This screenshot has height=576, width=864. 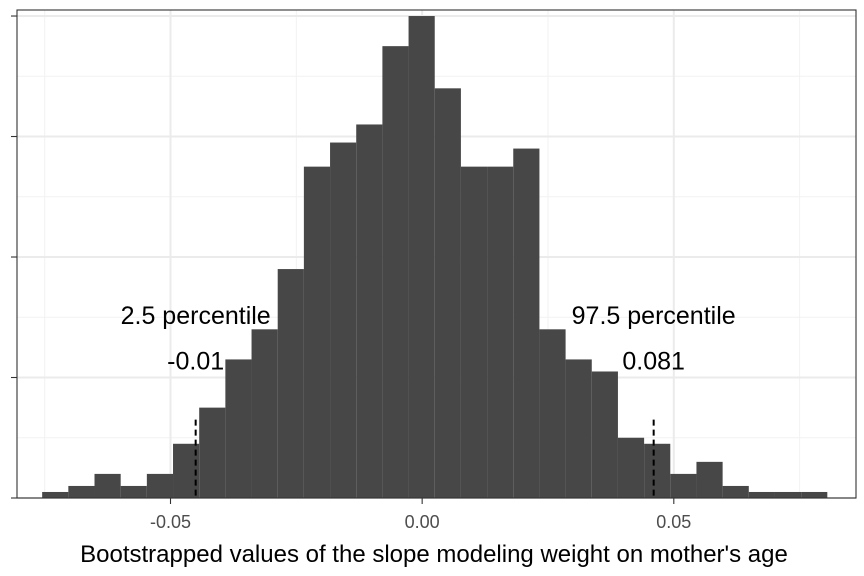 I want to click on percentile-label: 97.5 percentile, so click(x=654, y=316).